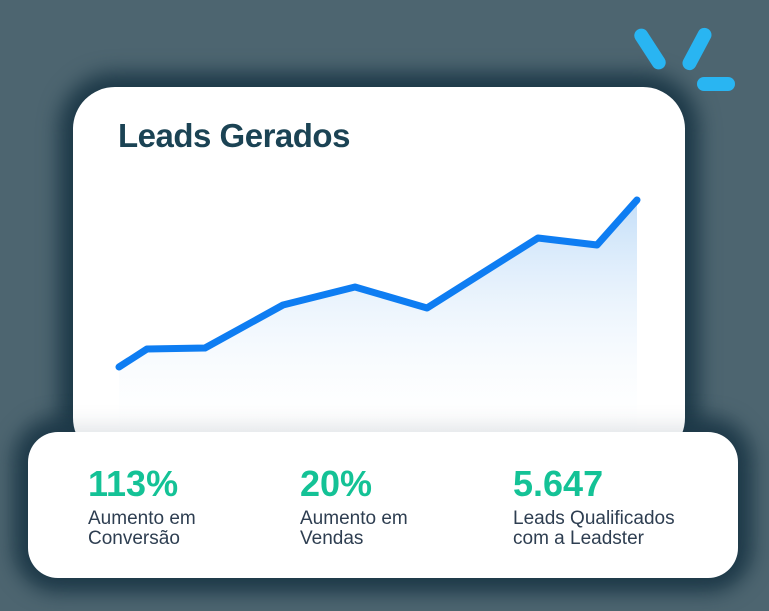  I want to click on logo-v-right-bar-icon, so click(697, 49).